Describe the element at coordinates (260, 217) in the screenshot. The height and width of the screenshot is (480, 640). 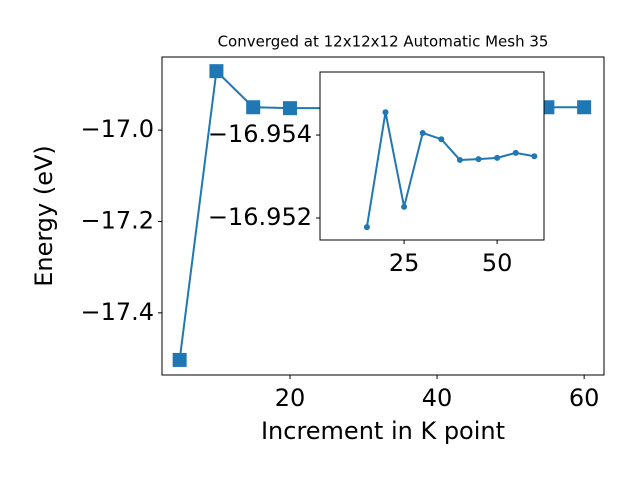
I see `y-tick-label: −16.952` at that location.